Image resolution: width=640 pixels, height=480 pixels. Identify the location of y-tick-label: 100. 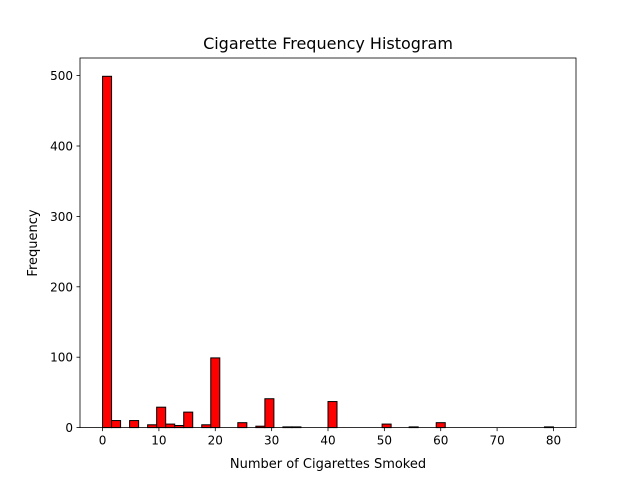
(61, 358).